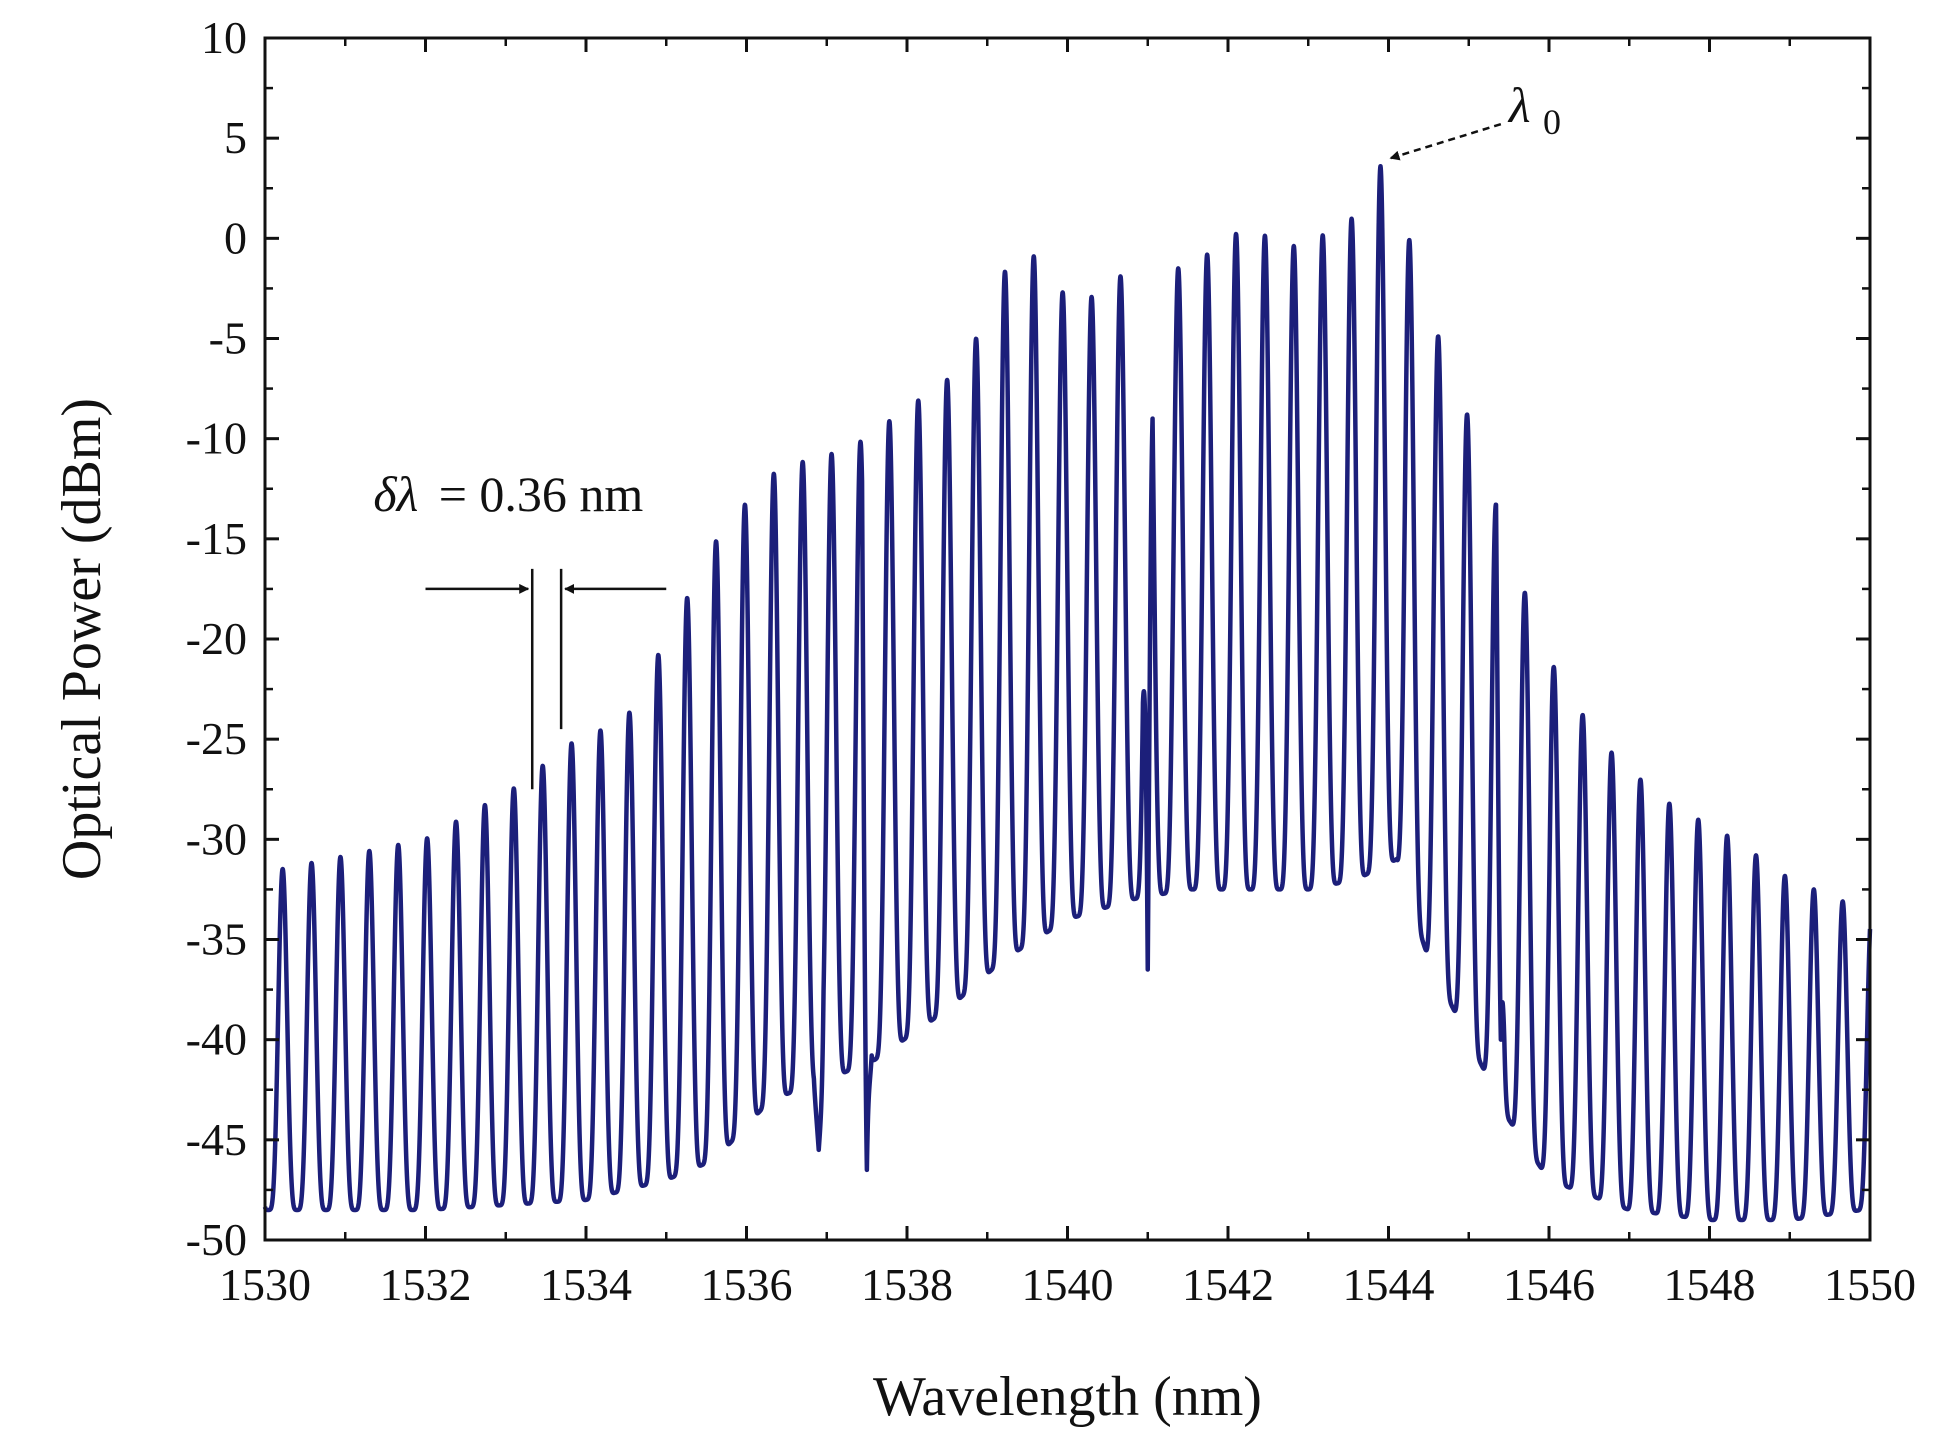 This screenshot has height=1455, width=1942. Describe the element at coordinates (1710, 1284) in the screenshot. I see `x-tick-label: 1548` at that location.